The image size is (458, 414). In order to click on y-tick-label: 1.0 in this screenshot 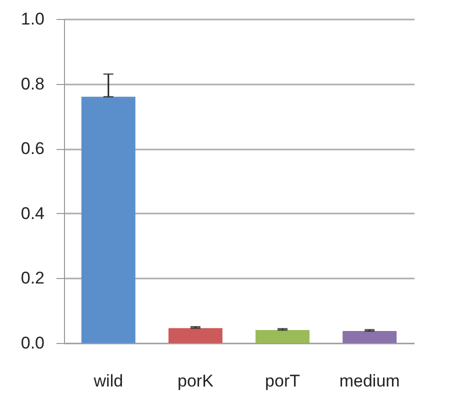, I will do `click(32, 19)`.